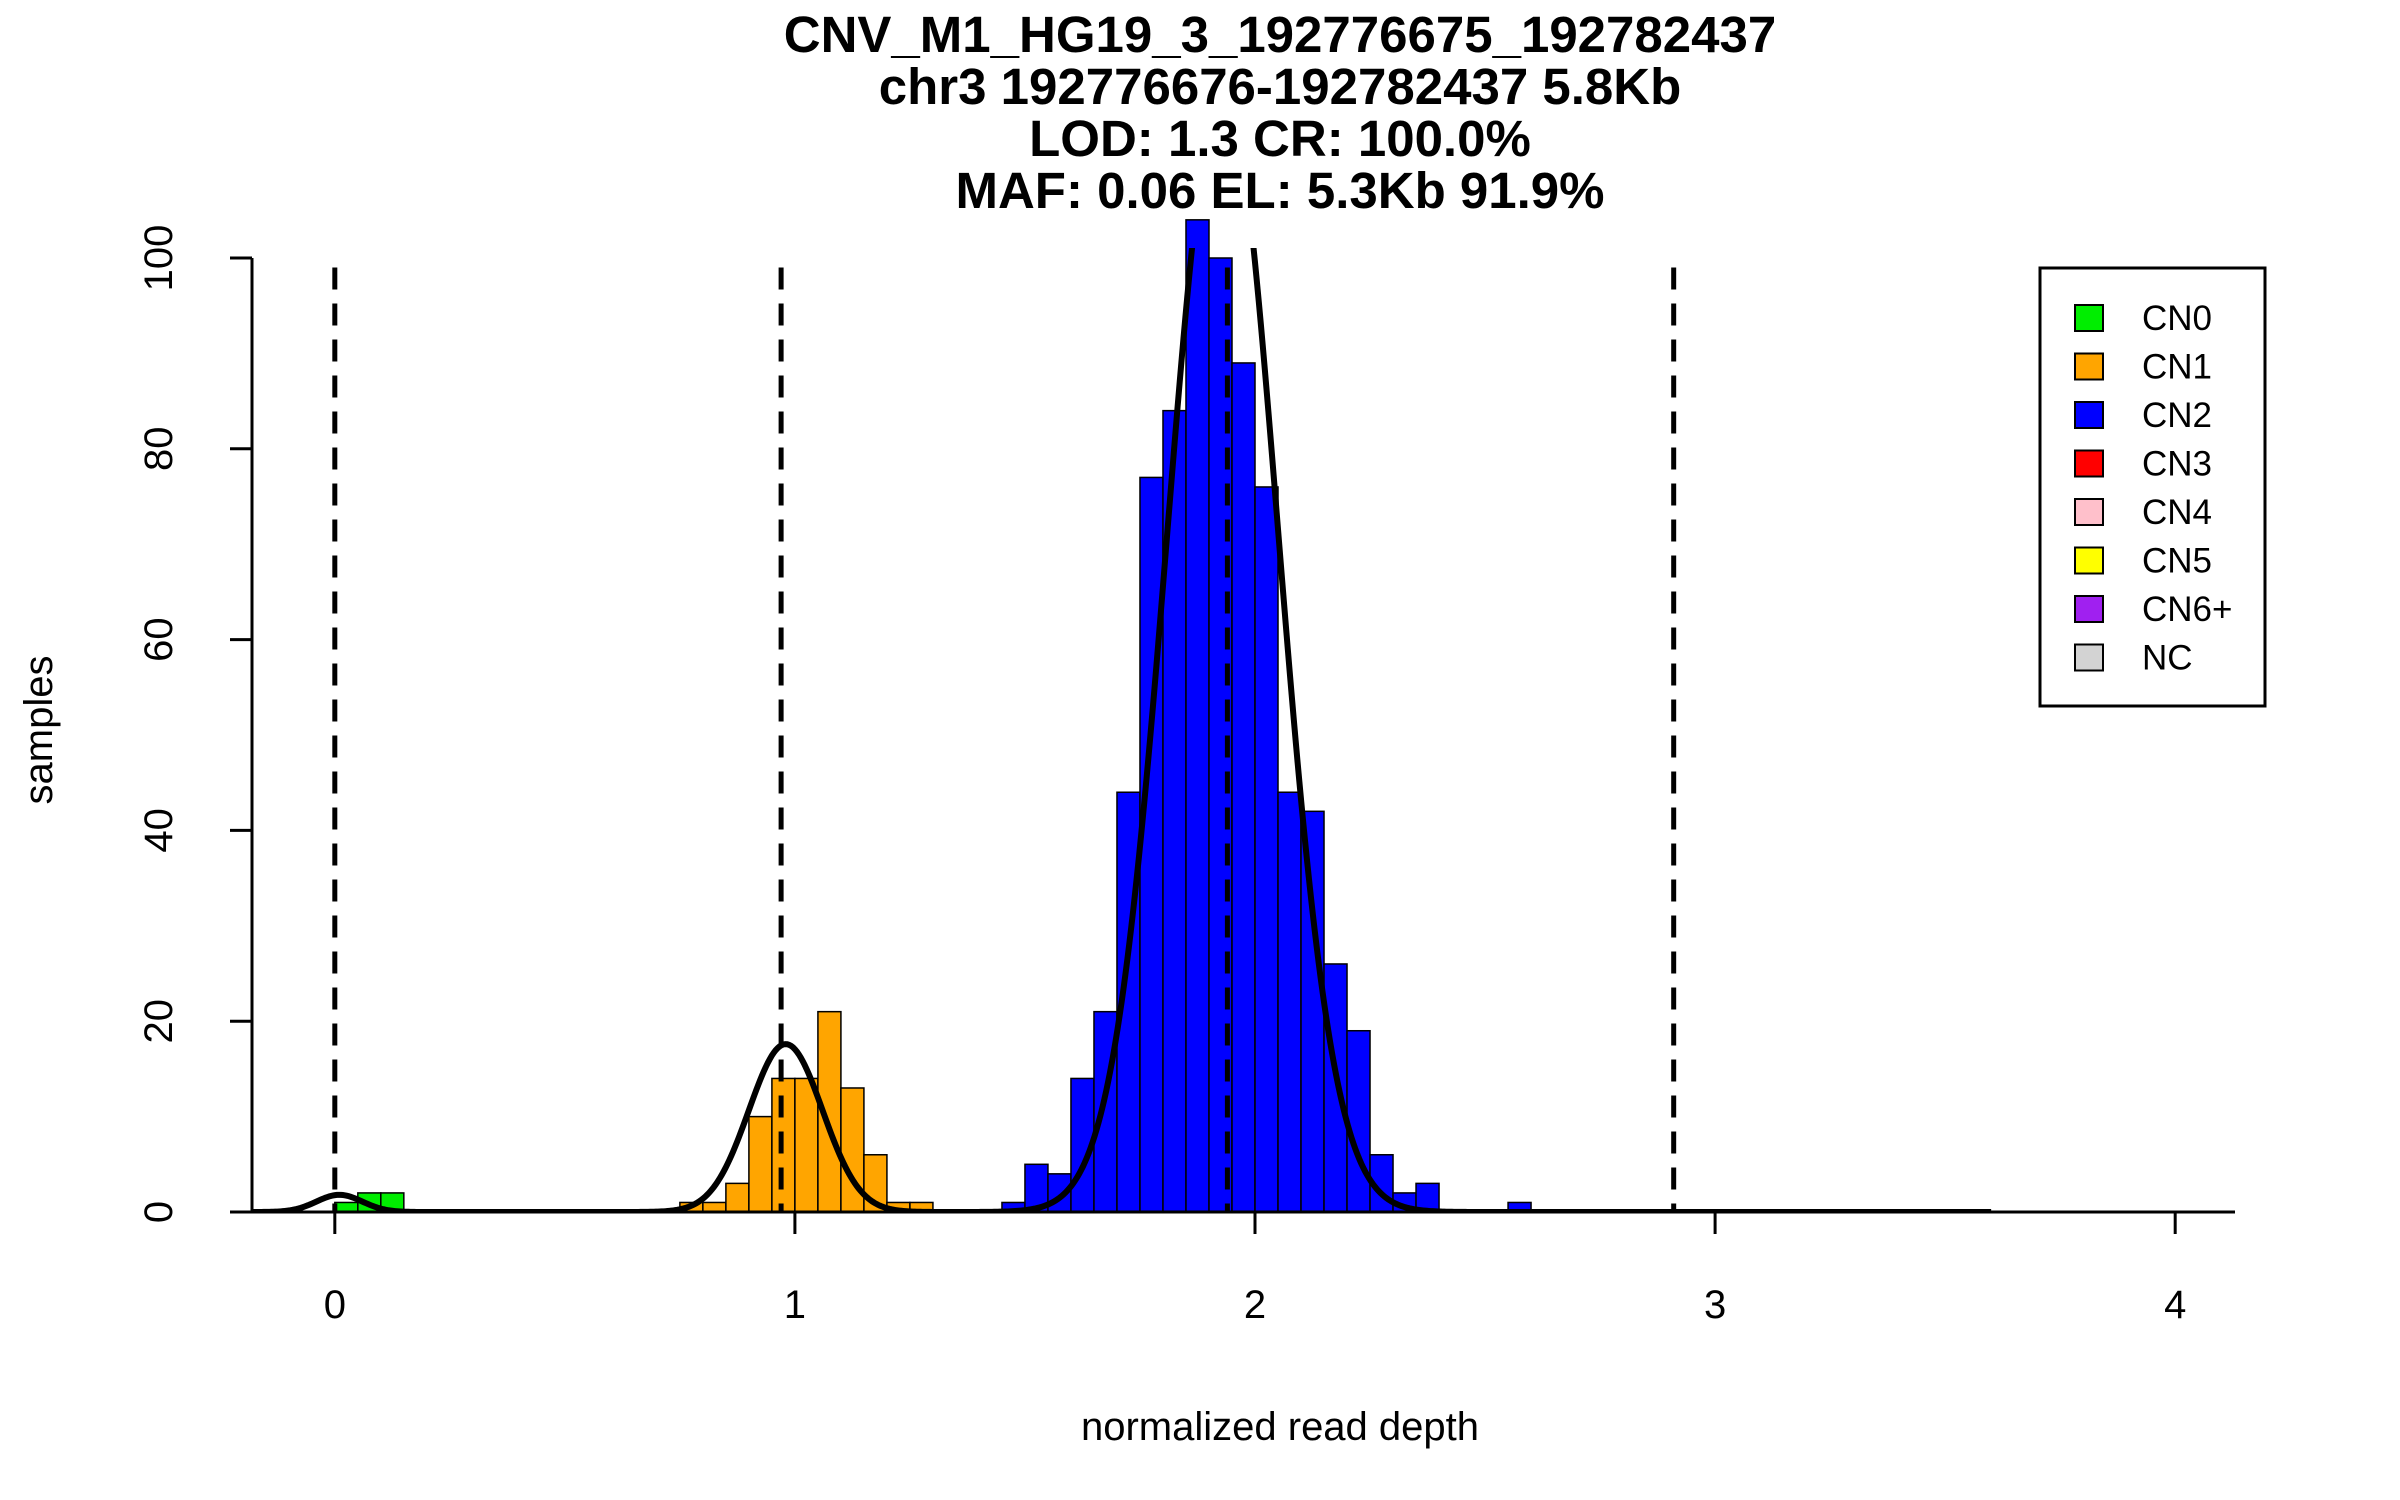  Describe the element at coordinates (335, 1305) in the screenshot. I see `x-tick-label-0: 0` at that location.